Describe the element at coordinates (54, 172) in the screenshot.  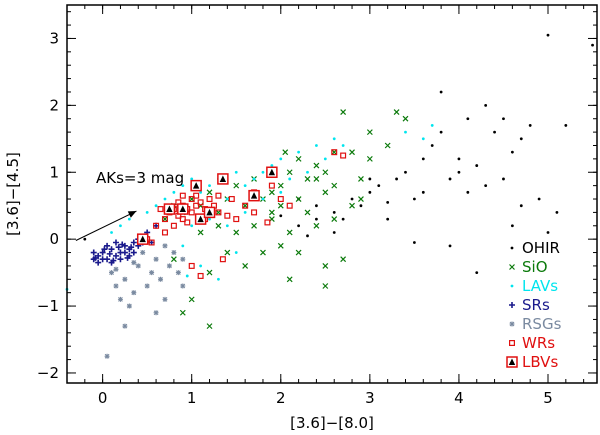
I see `y-tick-label: 1` at that location.